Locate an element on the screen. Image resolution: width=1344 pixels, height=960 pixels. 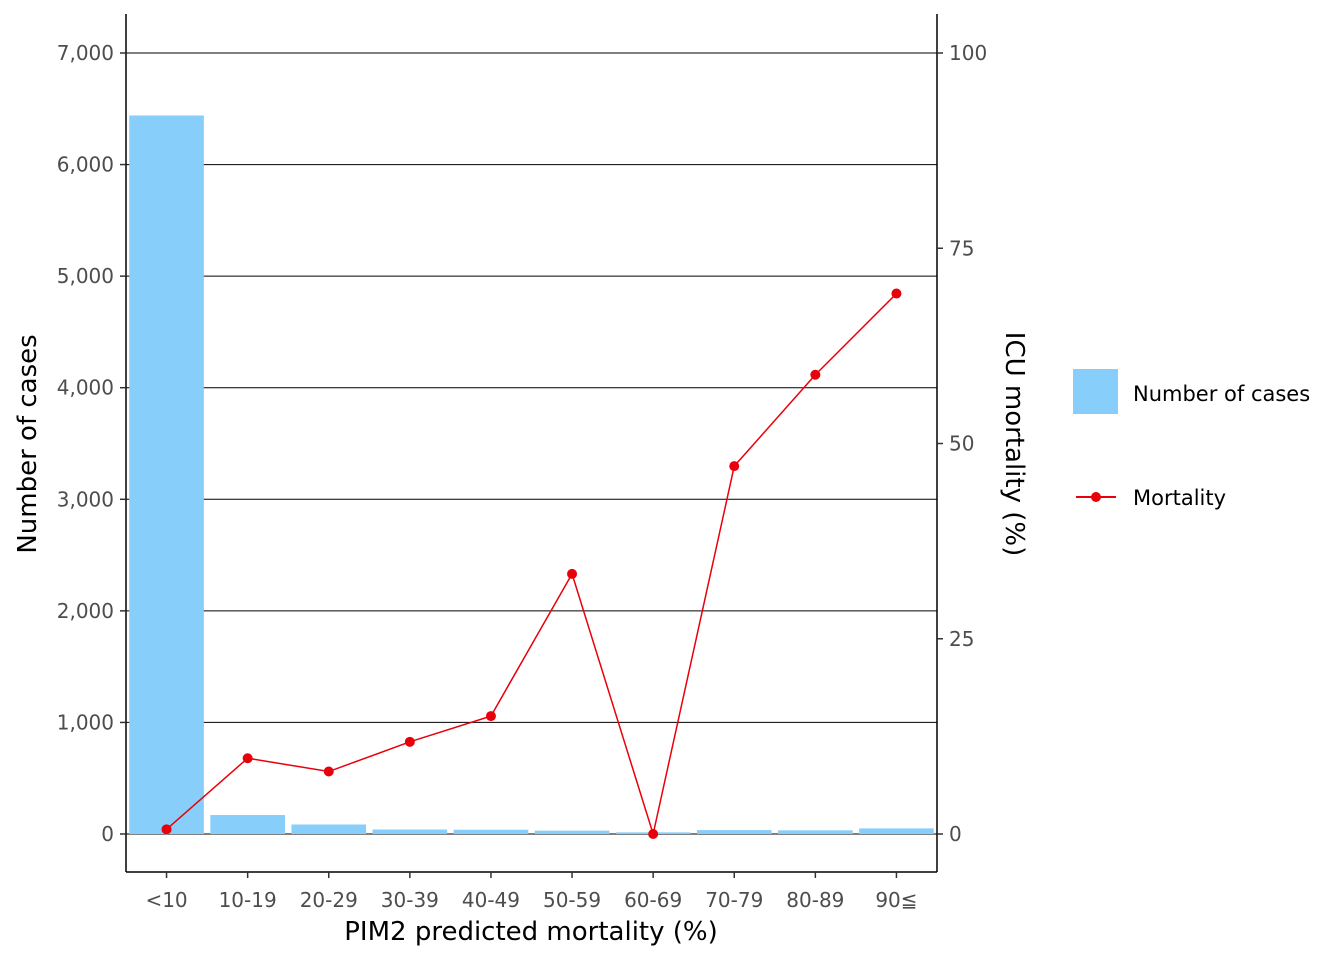
y-left-tick-label-2: 2,000 is located at coordinates (85, 611).